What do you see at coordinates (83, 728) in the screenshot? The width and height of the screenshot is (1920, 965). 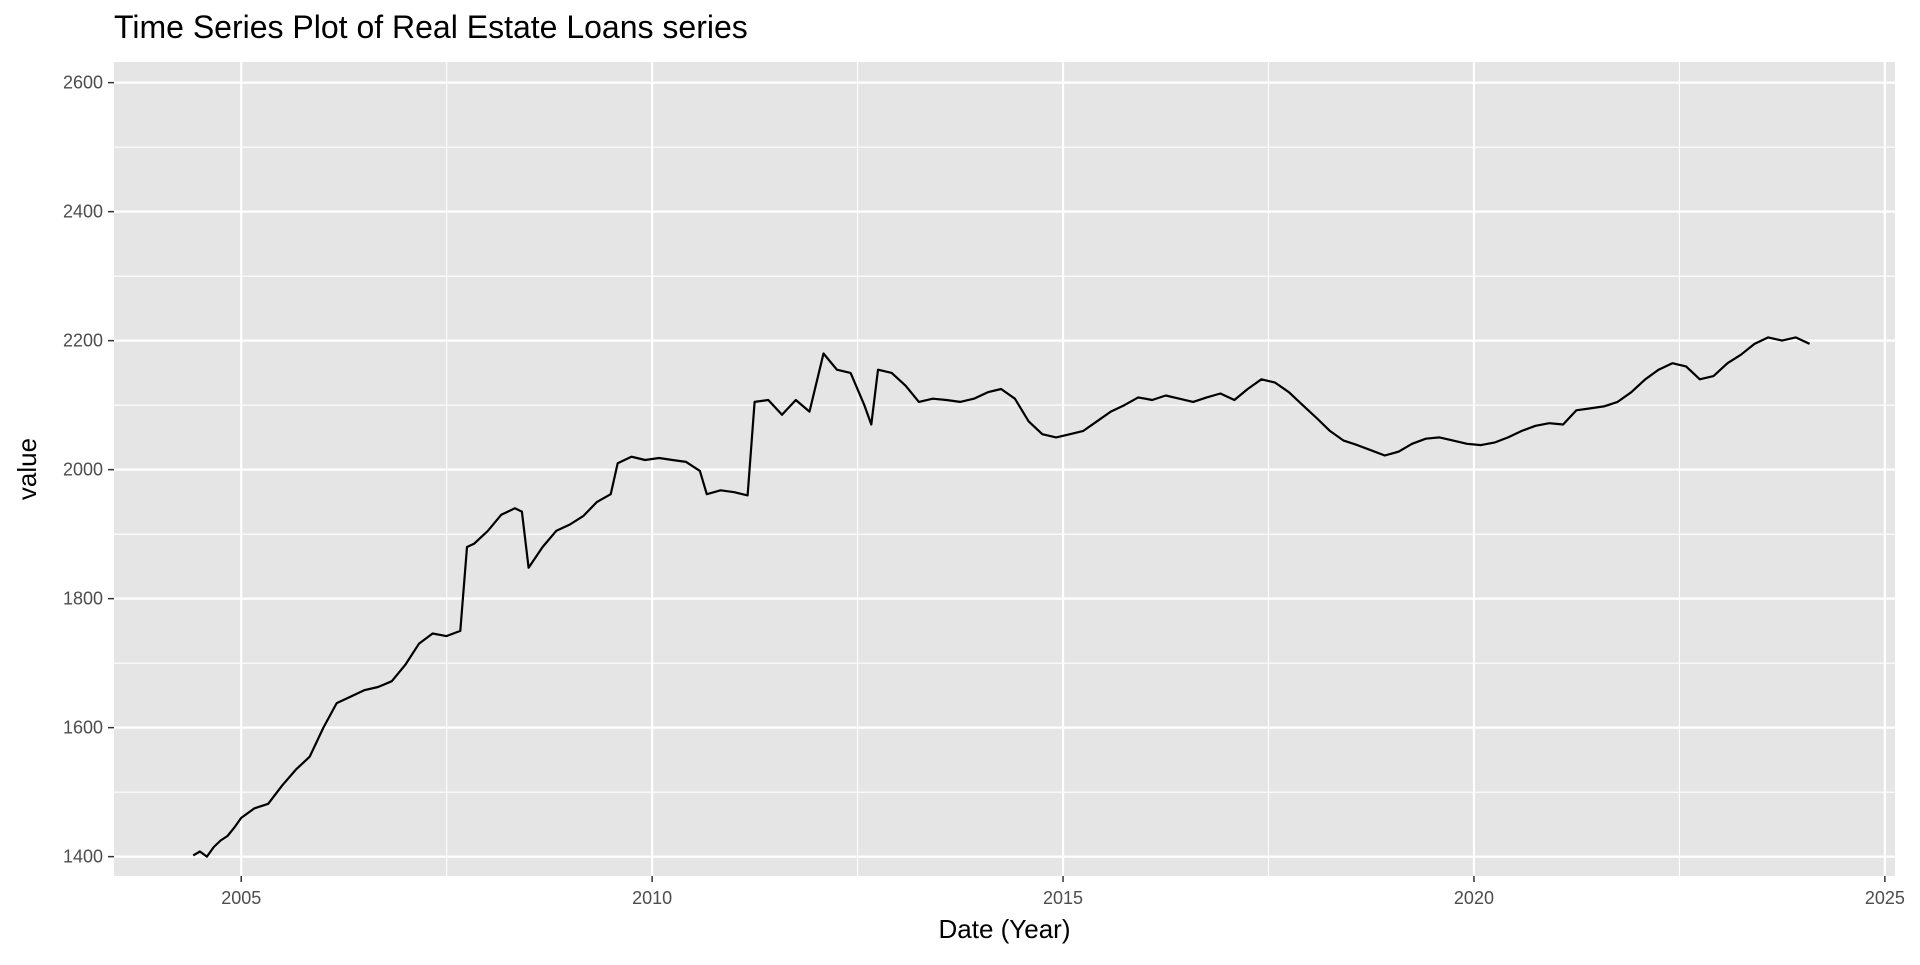 I see `y-tick-label: 1600` at bounding box center [83, 728].